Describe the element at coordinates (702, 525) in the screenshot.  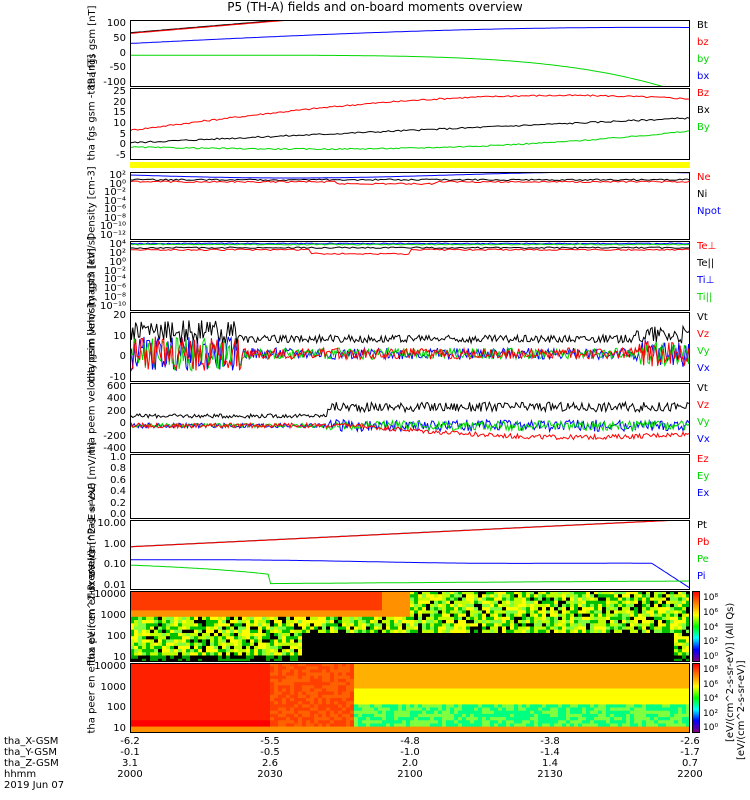
I see `legend-entry-Pt: Pt` at that location.